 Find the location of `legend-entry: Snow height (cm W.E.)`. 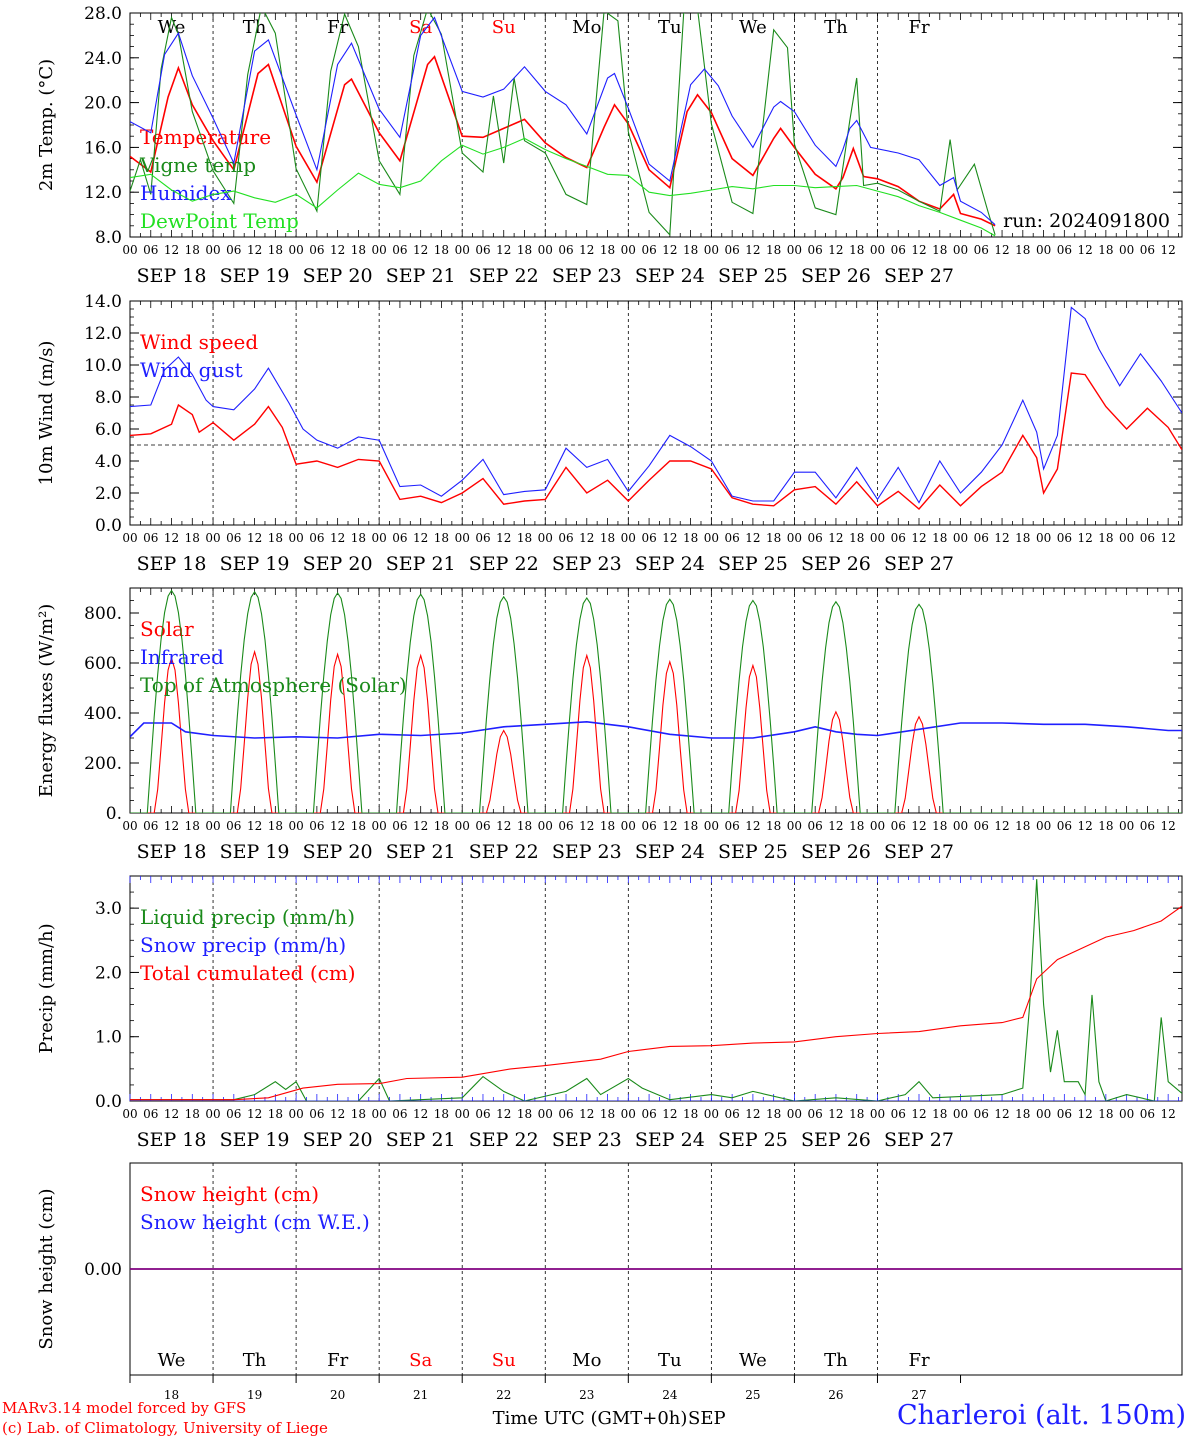

legend-entry: Snow height (cm W.E.) is located at coordinates (255, 1222).